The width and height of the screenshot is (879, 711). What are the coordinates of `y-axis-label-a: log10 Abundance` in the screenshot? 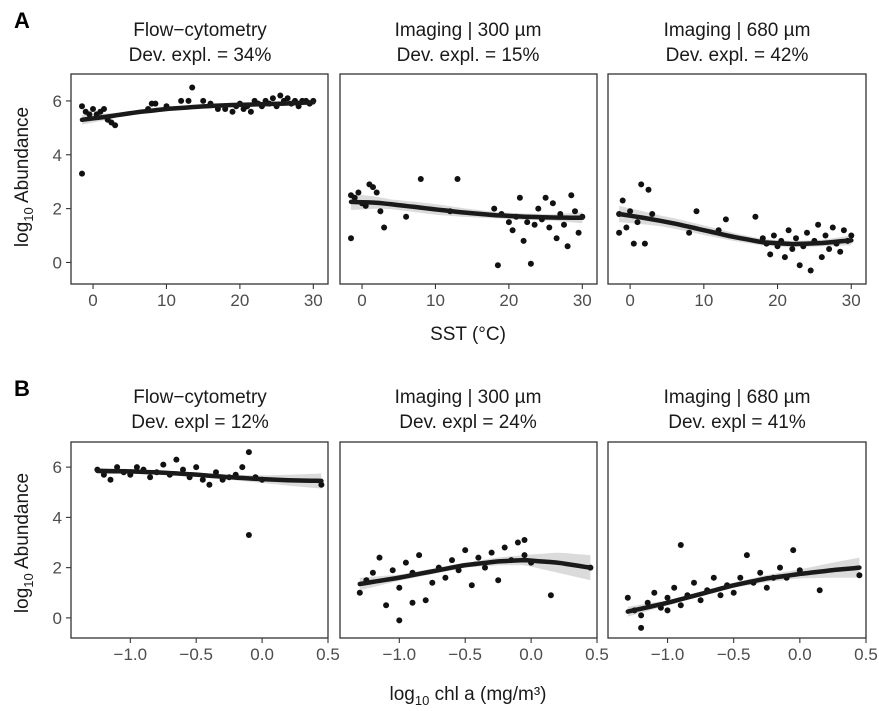 It's located at (24, 177).